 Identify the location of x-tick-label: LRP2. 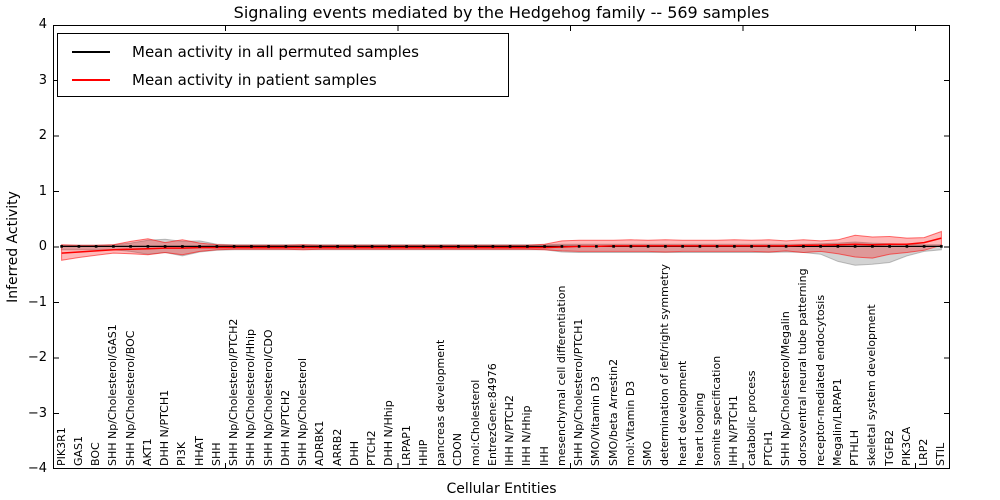
(924, 452).